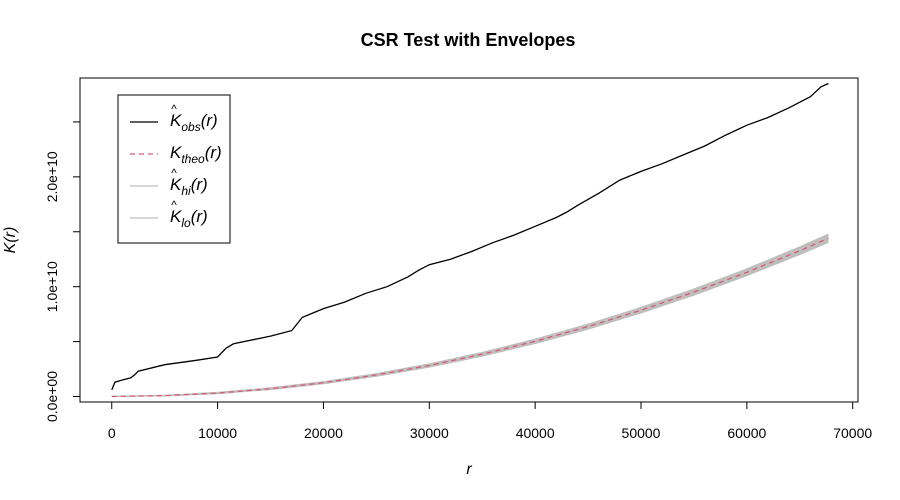  I want to click on legend-label: Klo(r), so click(189, 218).